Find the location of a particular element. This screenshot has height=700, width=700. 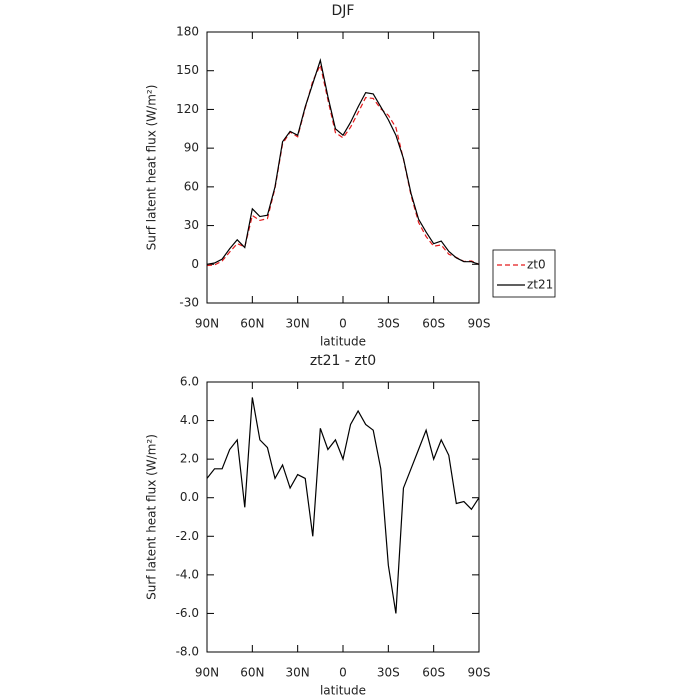

y-tick-label: 150 is located at coordinates (187, 70).